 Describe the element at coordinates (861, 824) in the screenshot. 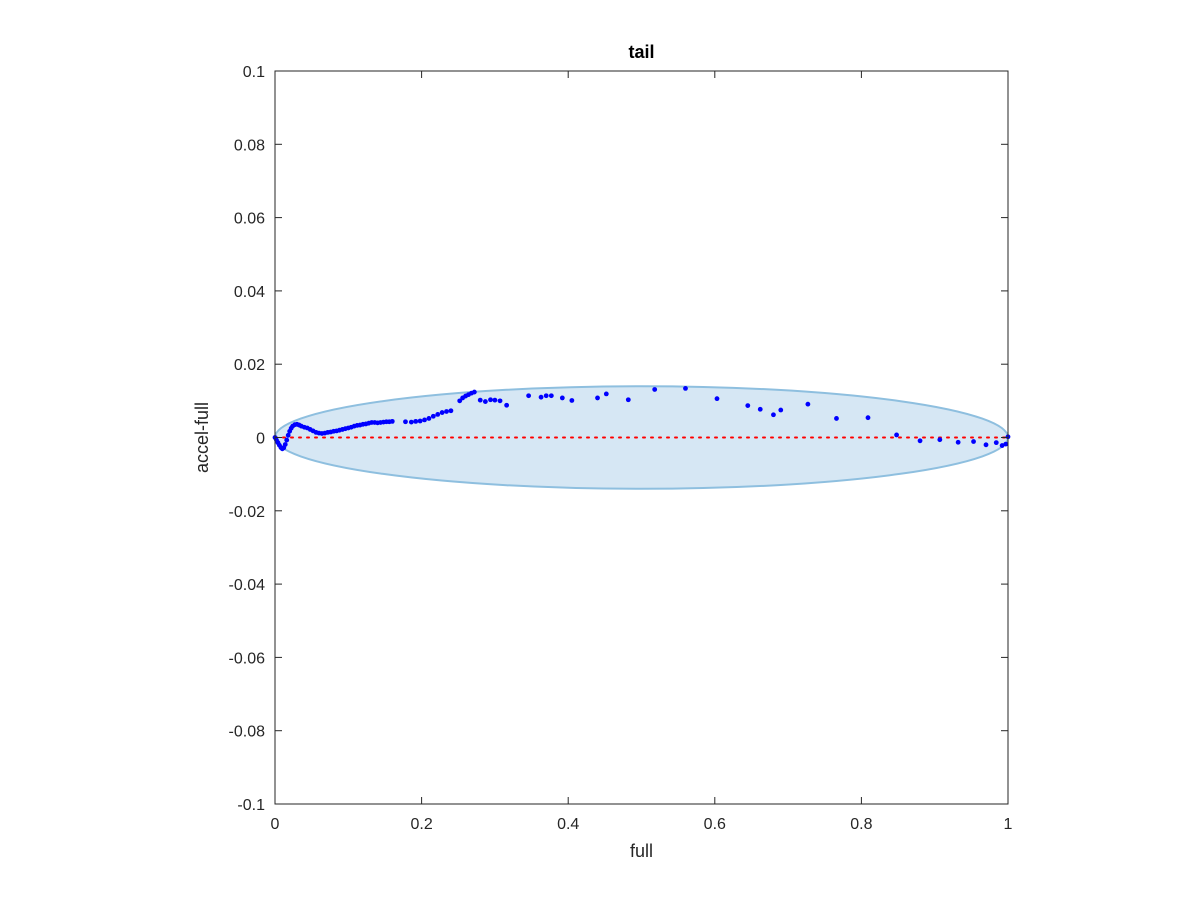

I see `x-tick-label: 0.8` at that location.